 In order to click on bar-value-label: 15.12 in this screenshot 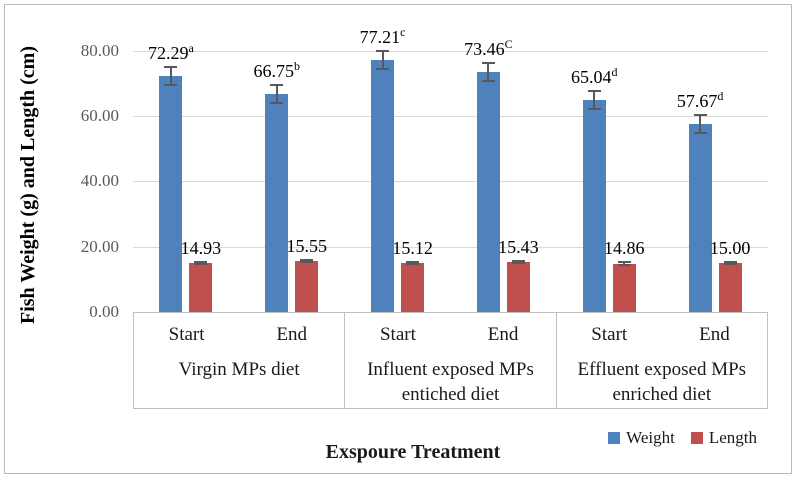, I will do `click(412, 247)`.